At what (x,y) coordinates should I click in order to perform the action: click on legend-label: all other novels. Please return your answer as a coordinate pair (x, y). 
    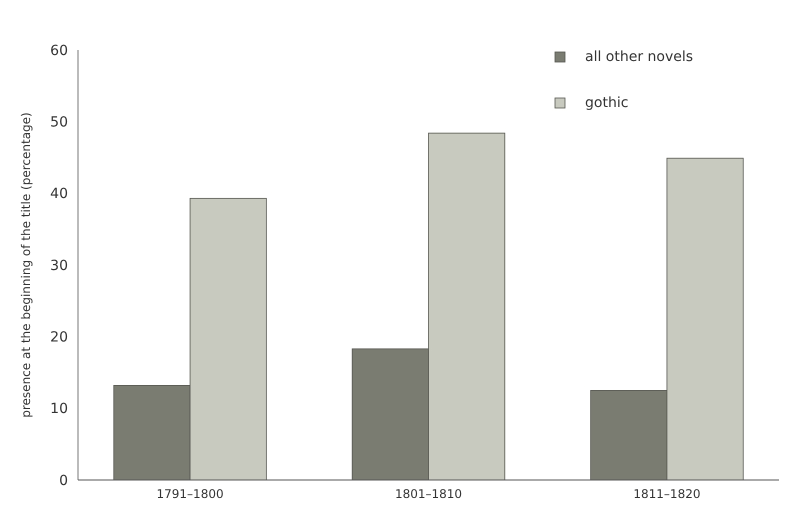
    Looking at the image, I should click on (639, 57).